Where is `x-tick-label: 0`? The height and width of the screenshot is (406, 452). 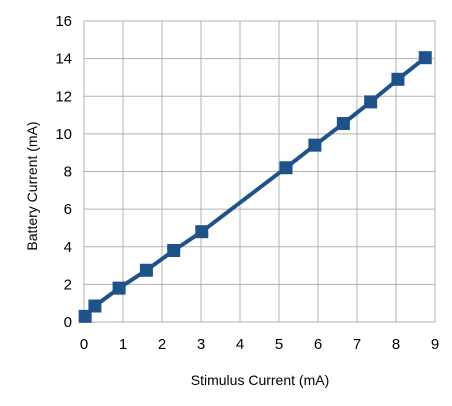 x-tick-label: 0 is located at coordinates (84, 344).